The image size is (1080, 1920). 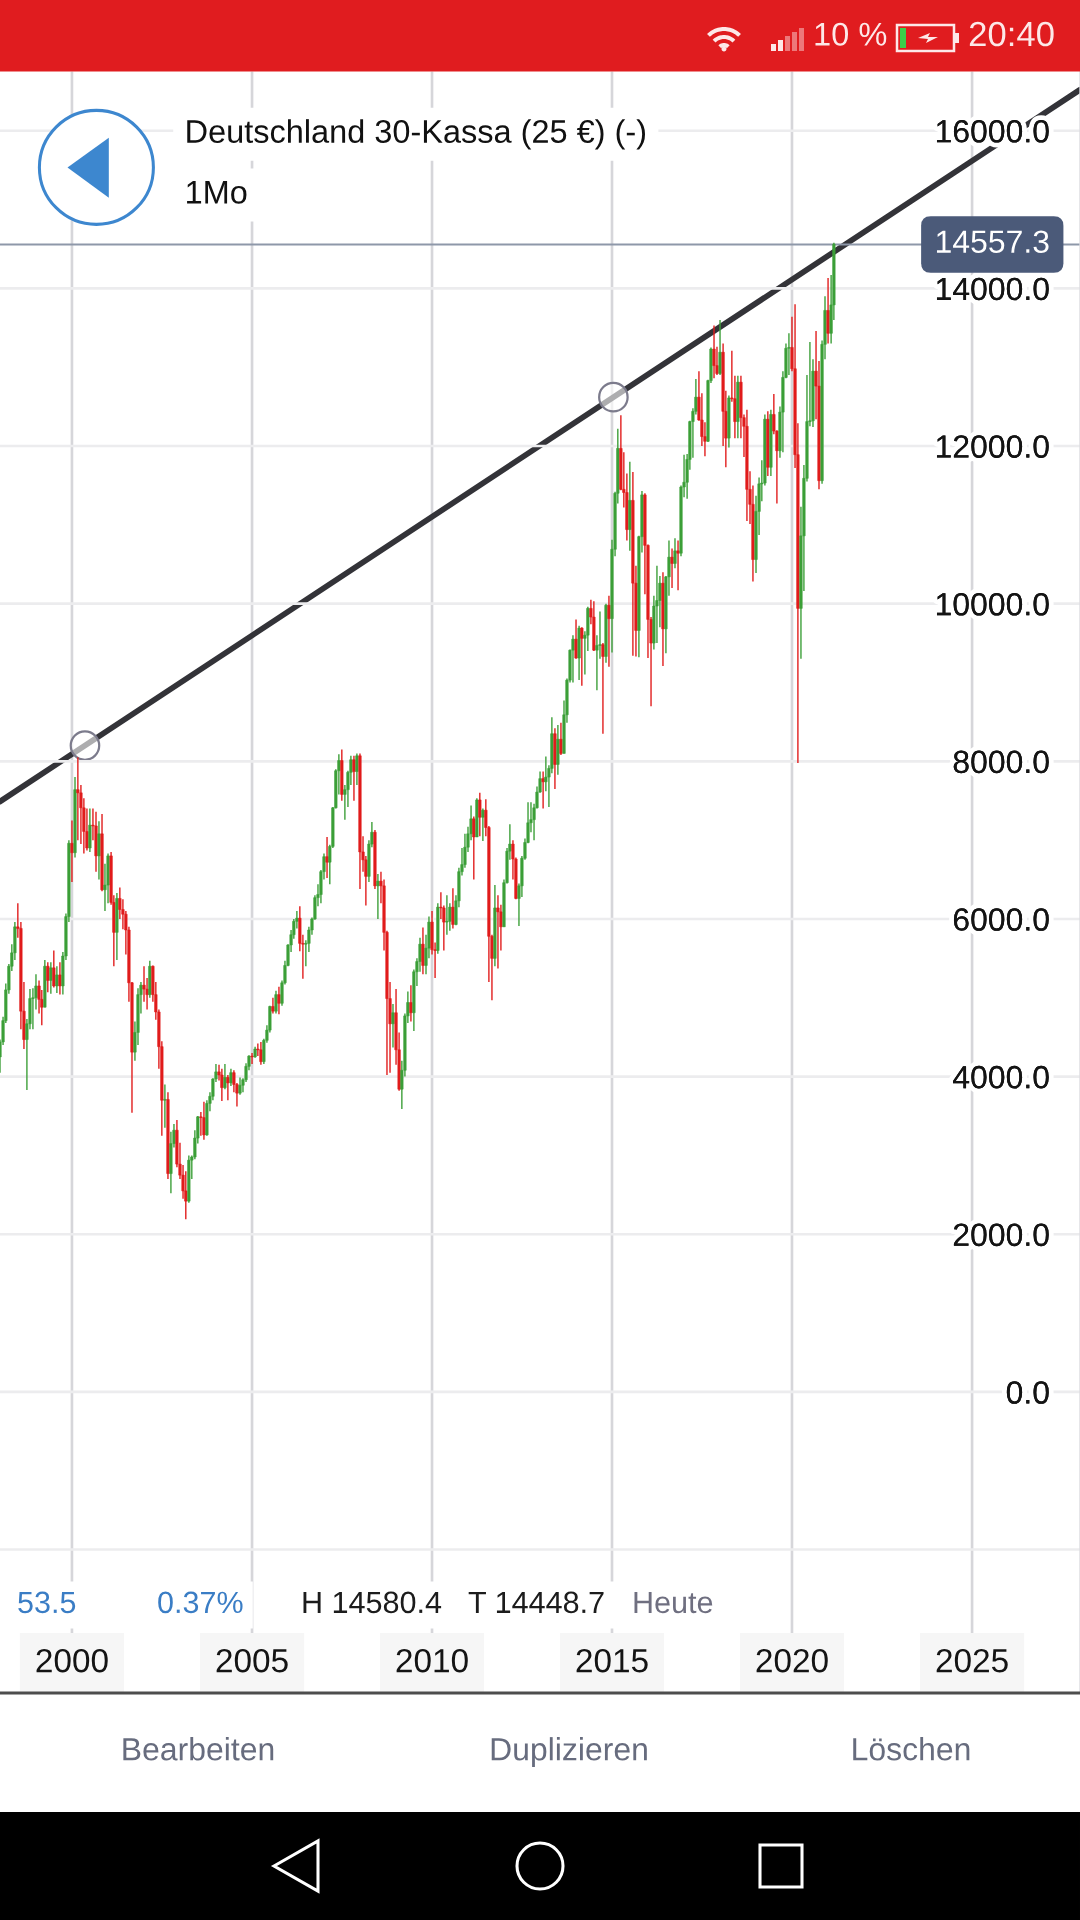 I want to click on y-tick-label: 6000.0, so click(x=1001, y=919).